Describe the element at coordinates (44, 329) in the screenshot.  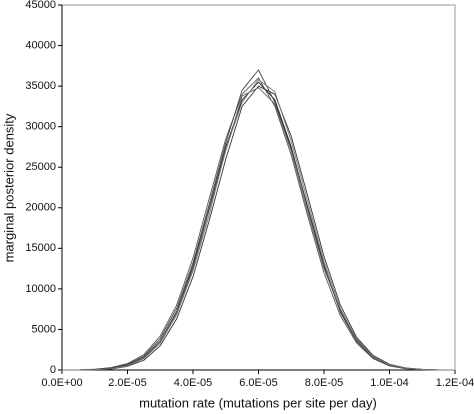
I see `y-tick-label: 5000` at that location.